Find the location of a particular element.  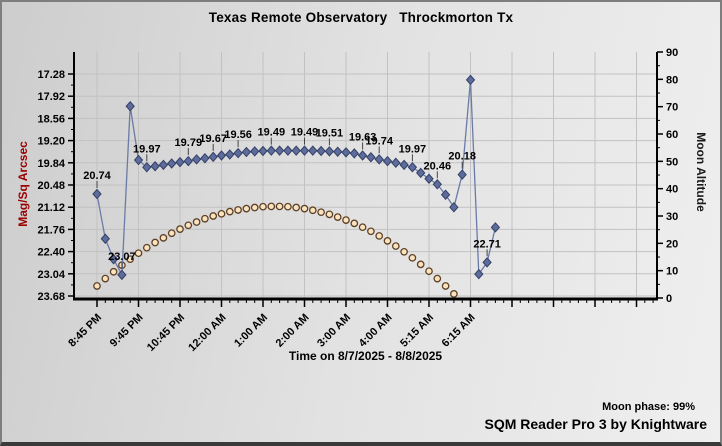

svg-text: 20.74 is located at coordinates (97, 176).